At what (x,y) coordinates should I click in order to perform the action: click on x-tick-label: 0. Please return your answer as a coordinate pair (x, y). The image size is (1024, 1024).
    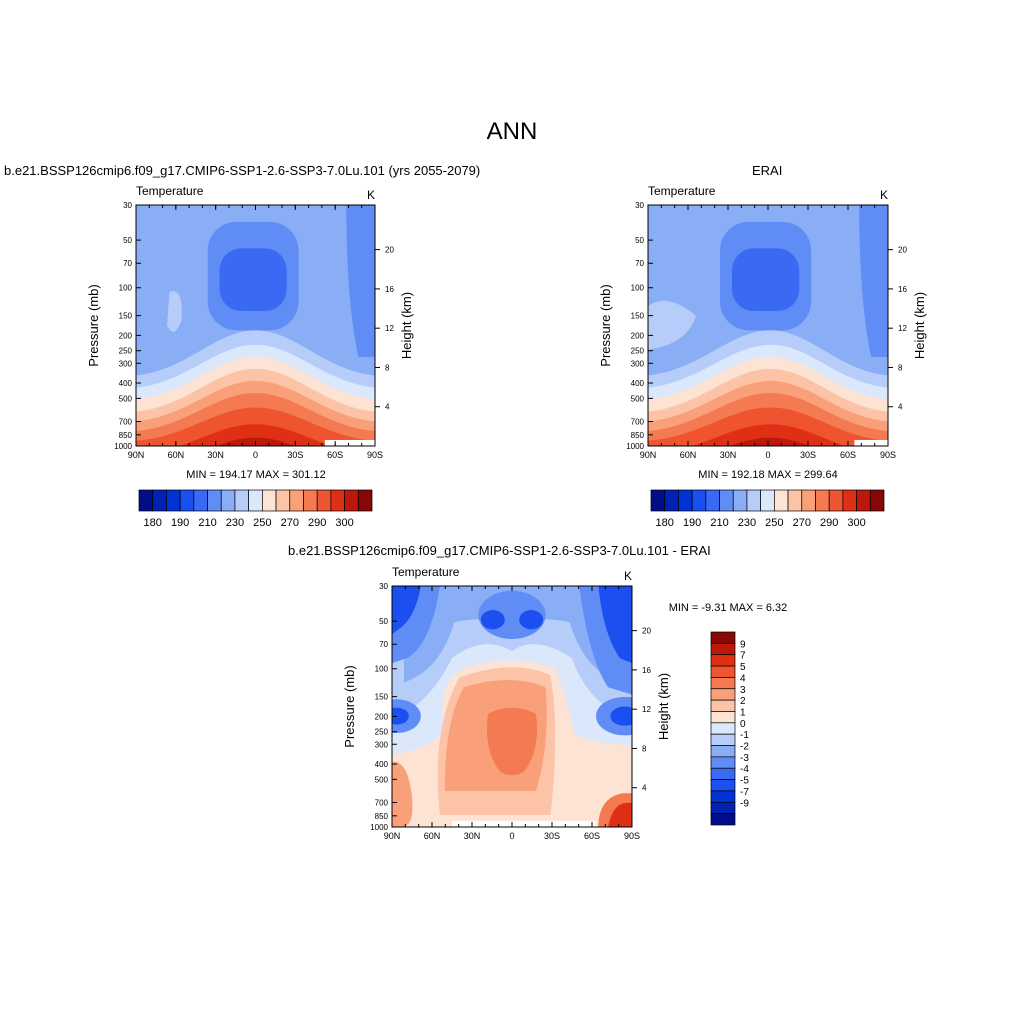
    Looking at the image, I should click on (255, 455).